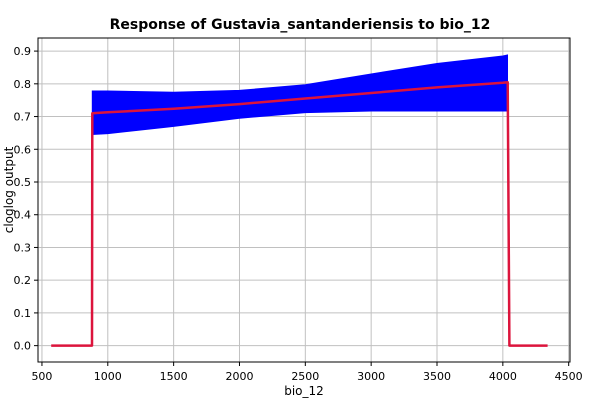  I want to click on x-axis-label: bio_12, so click(304, 391).